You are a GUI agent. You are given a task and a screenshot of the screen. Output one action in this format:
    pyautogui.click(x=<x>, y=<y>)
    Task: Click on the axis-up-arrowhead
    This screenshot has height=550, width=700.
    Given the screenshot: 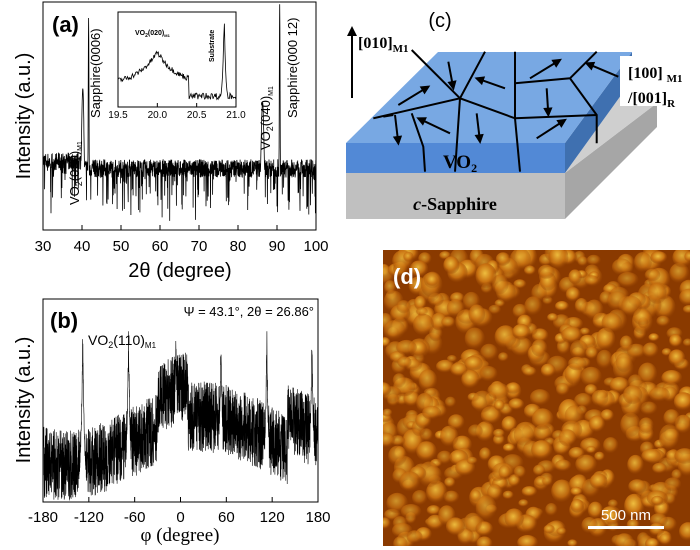 What is the action you would take?
    pyautogui.click(x=352, y=31)
    